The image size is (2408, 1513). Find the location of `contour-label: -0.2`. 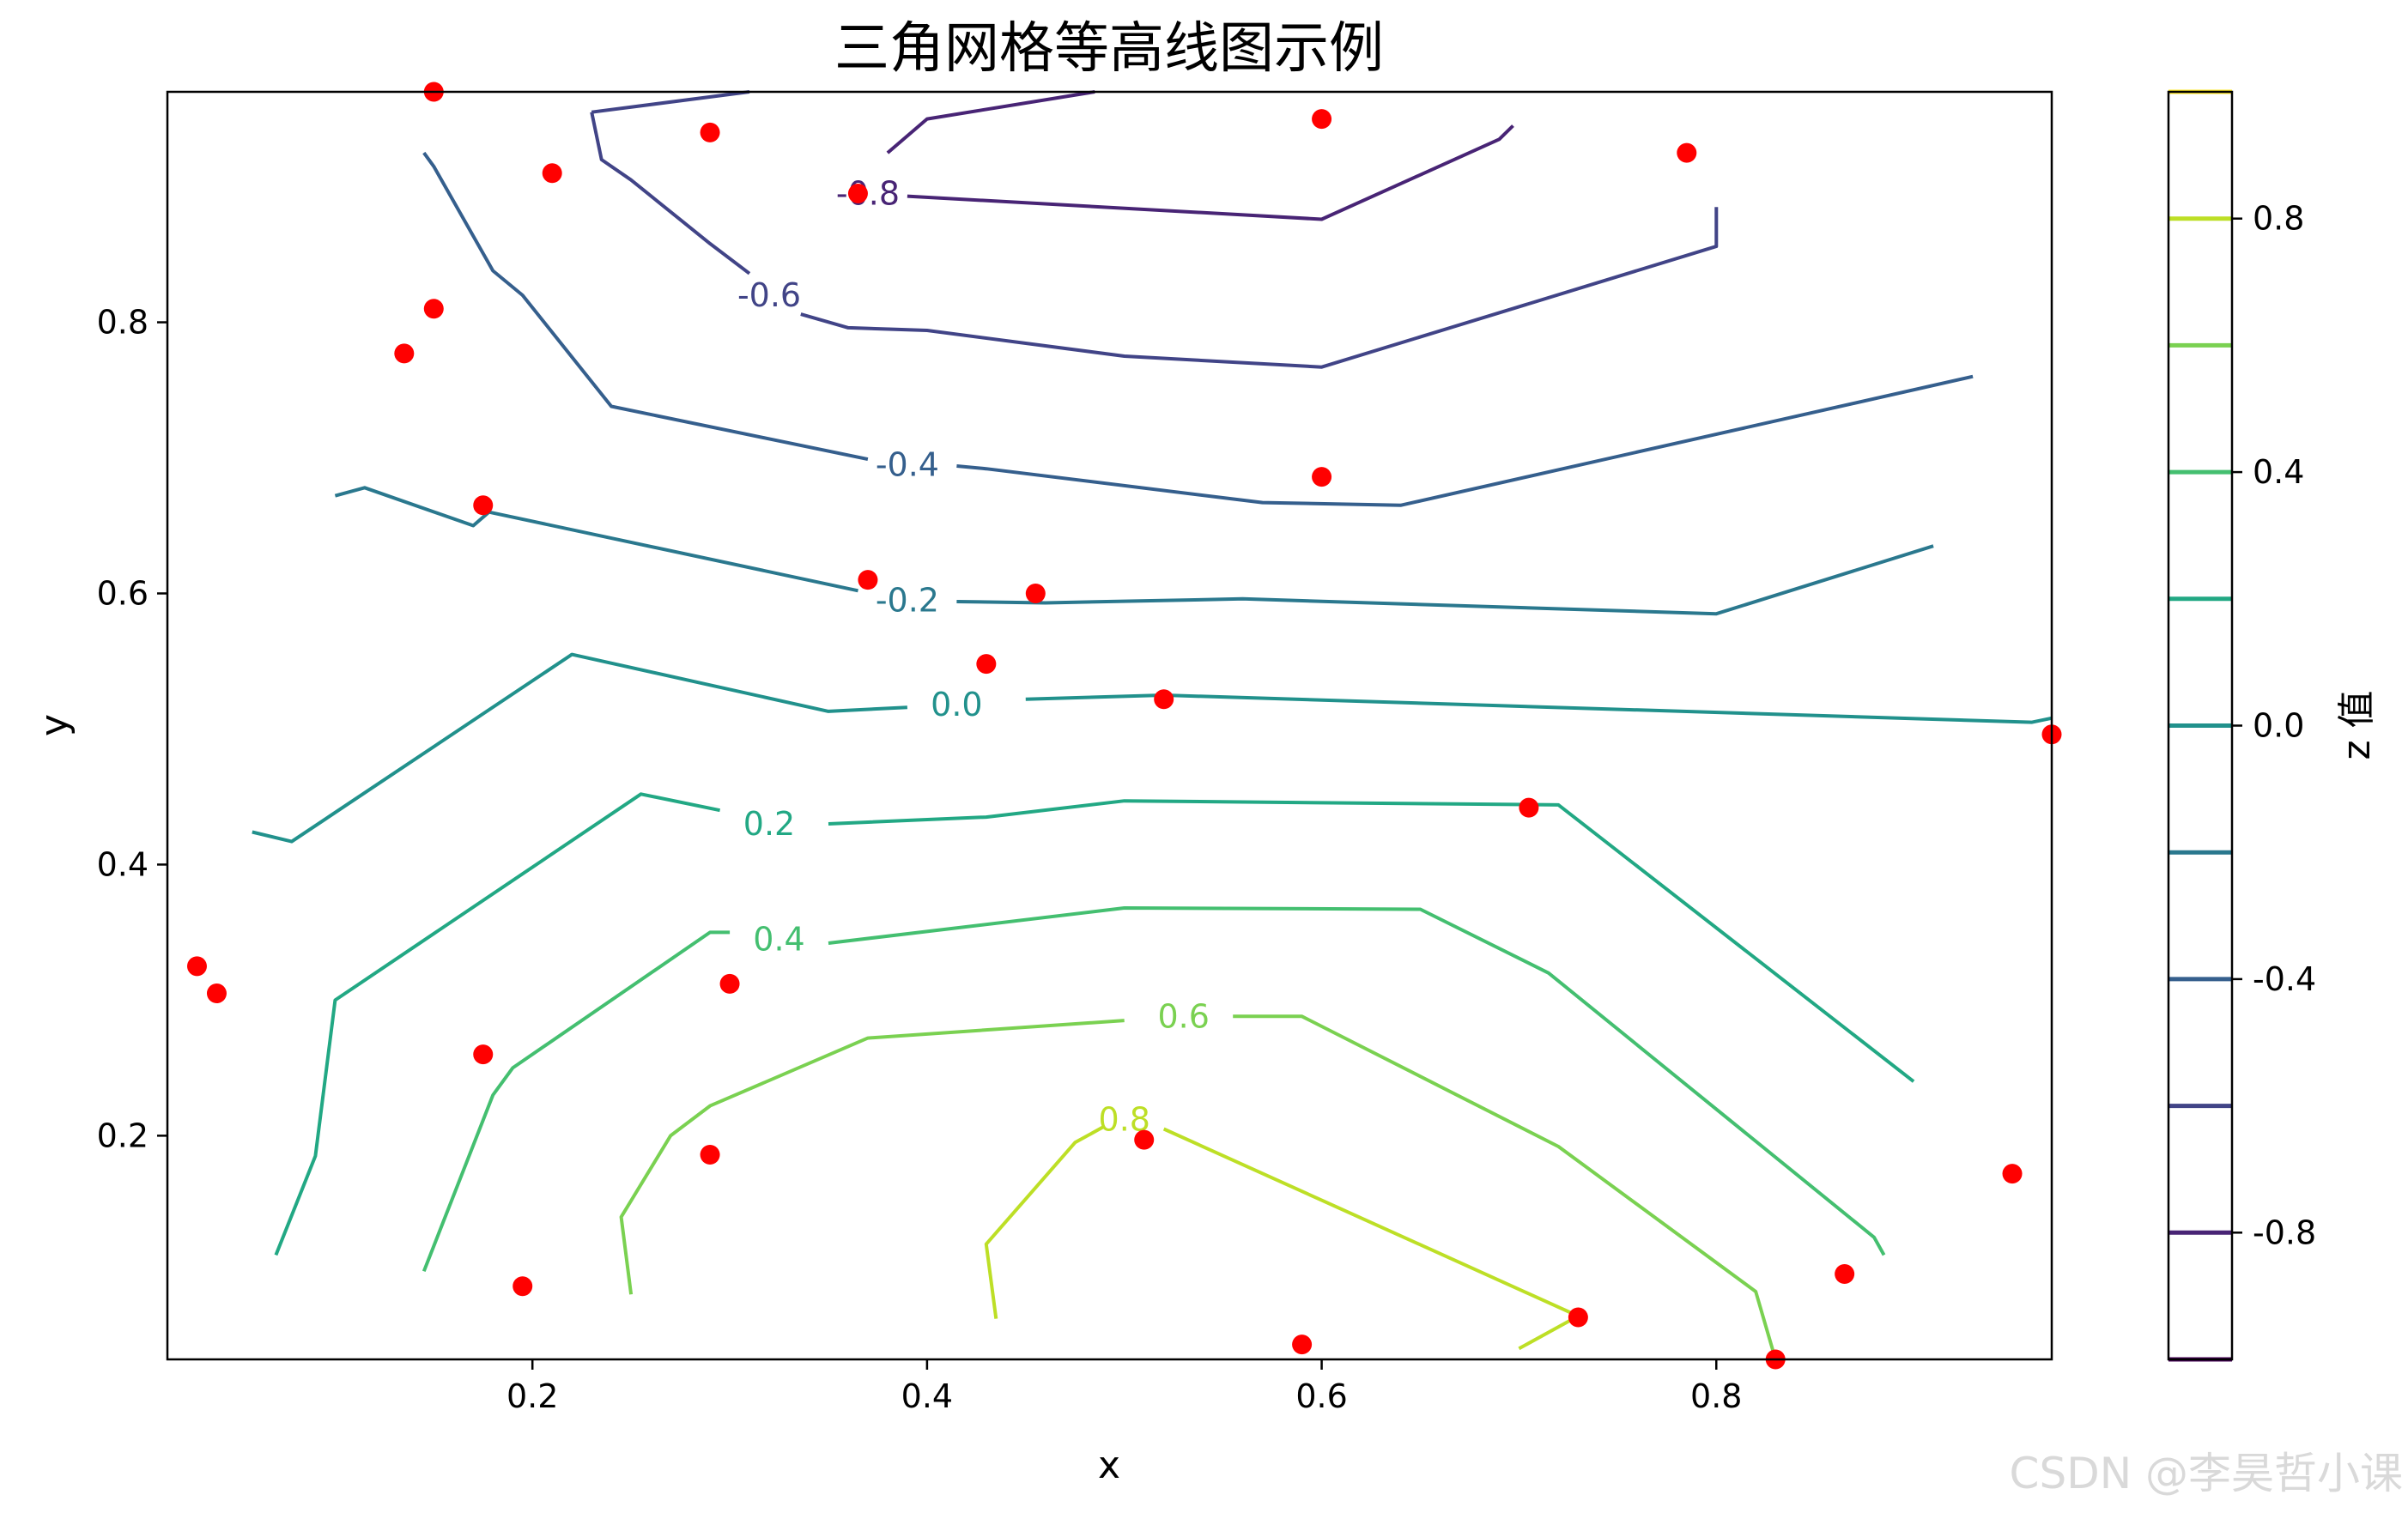

contour-label: -0.2 is located at coordinates (907, 600).